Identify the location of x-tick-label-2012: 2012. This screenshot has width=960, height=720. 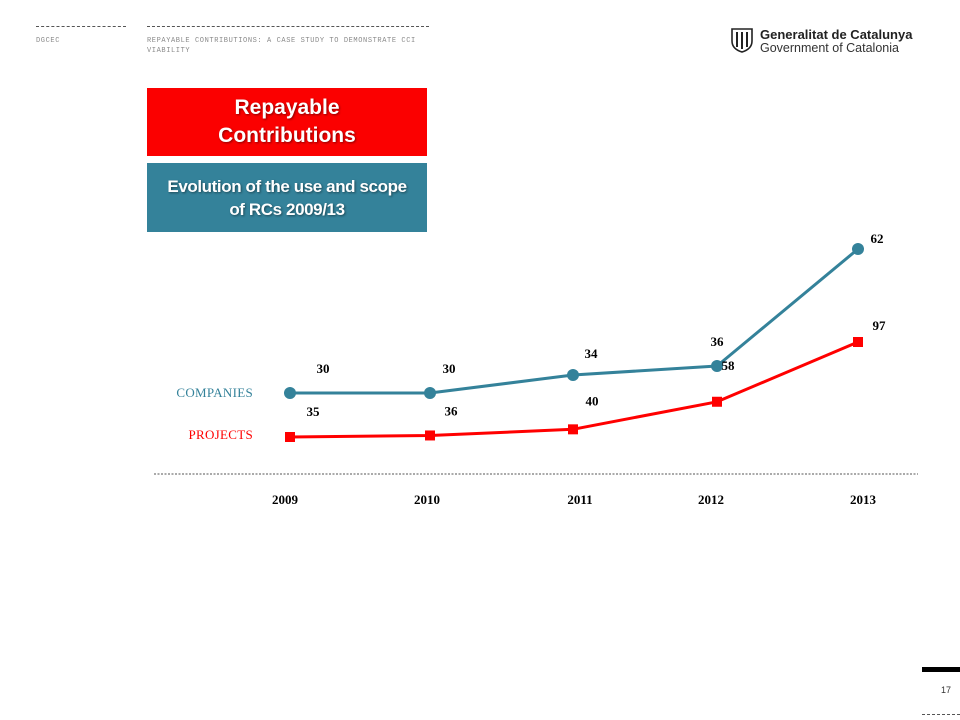
(711, 499).